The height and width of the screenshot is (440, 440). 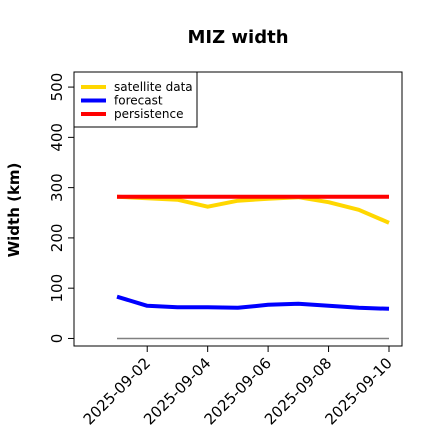 I want to click on series-line-forecast, so click(x=253, y=302).